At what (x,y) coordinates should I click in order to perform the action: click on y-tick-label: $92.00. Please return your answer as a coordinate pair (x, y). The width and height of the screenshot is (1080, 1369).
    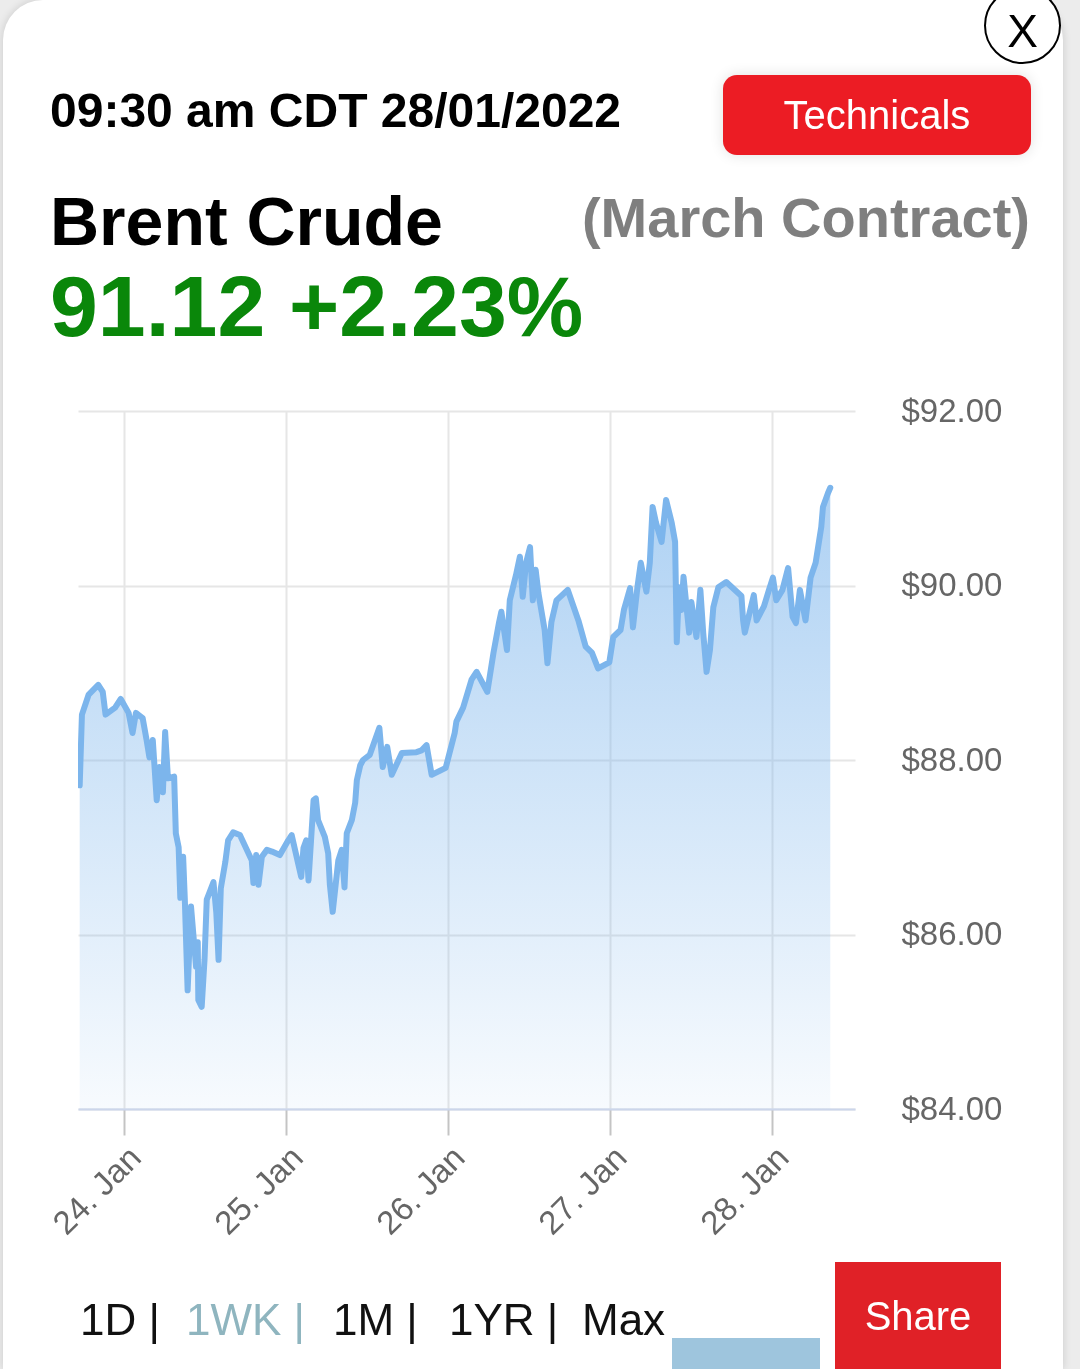
    Looking at the image, I should click on (952, 410).